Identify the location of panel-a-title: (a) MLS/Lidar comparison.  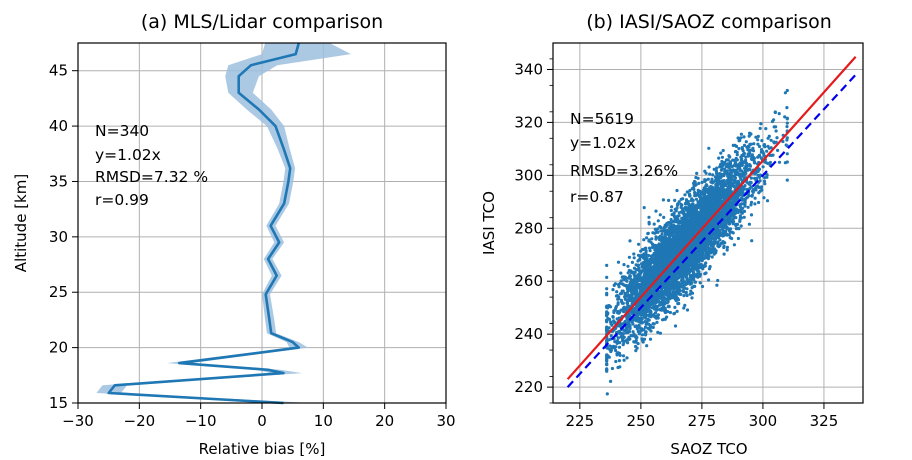
(262, 22).